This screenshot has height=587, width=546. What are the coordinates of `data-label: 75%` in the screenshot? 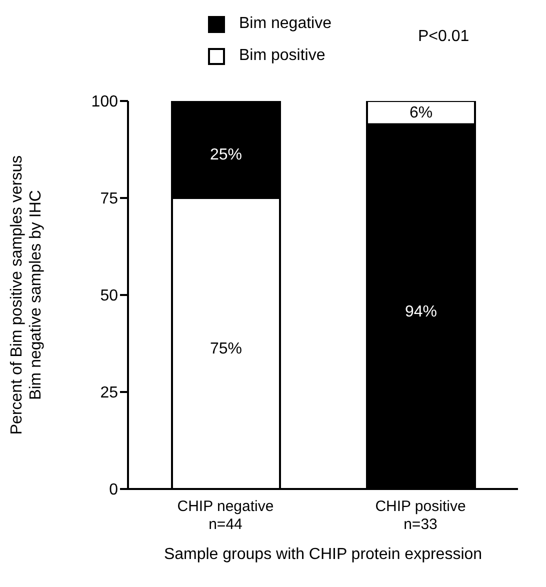 It's located at (226, 349).